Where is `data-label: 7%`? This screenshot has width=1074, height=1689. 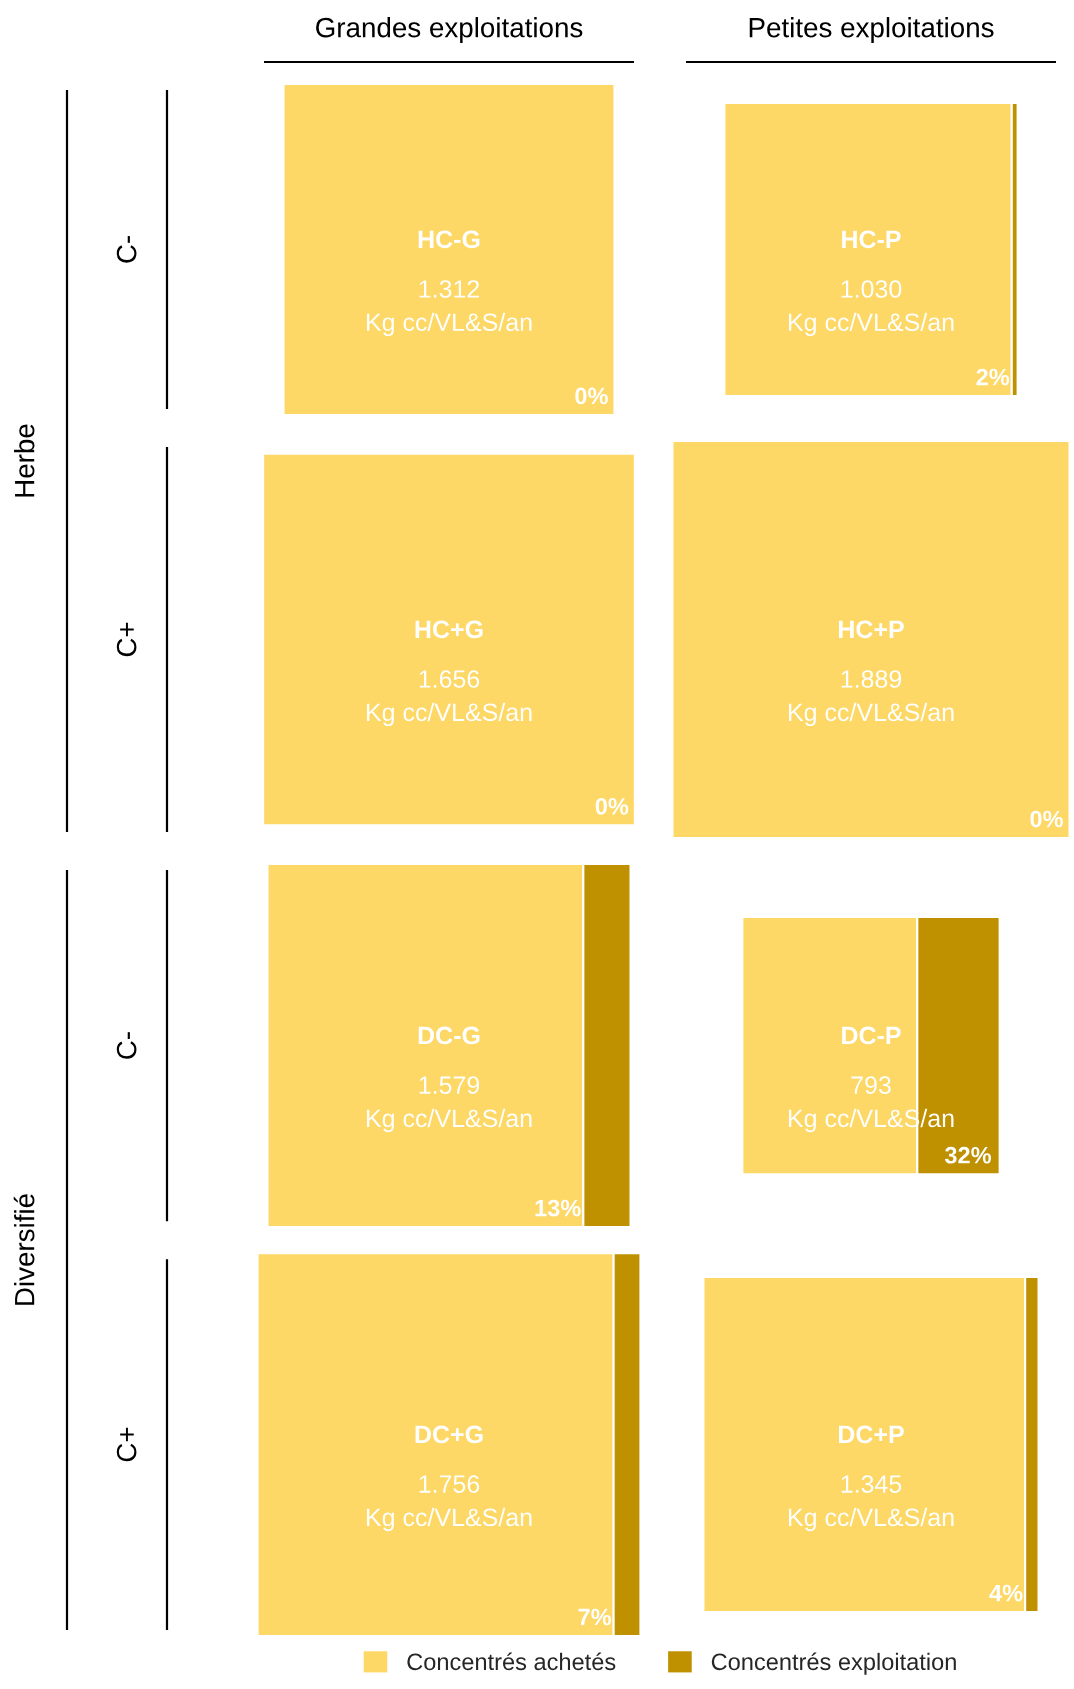 data-label: 7% is located at coordinates (595, 1617).